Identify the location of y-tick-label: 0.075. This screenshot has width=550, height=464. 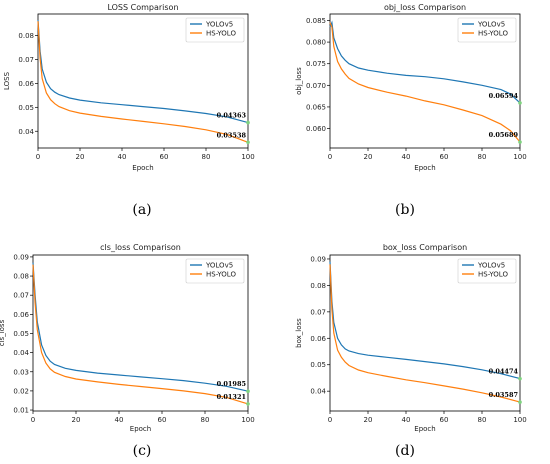
(316, 64).